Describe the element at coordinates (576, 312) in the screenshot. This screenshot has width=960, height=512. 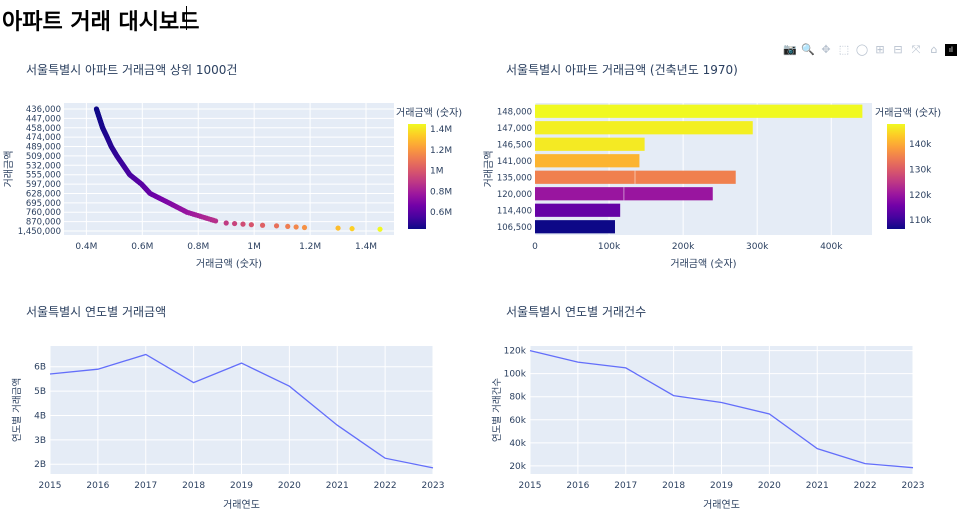
I see `chart-title: 서울특별시 연도별 거래건수` at that location.